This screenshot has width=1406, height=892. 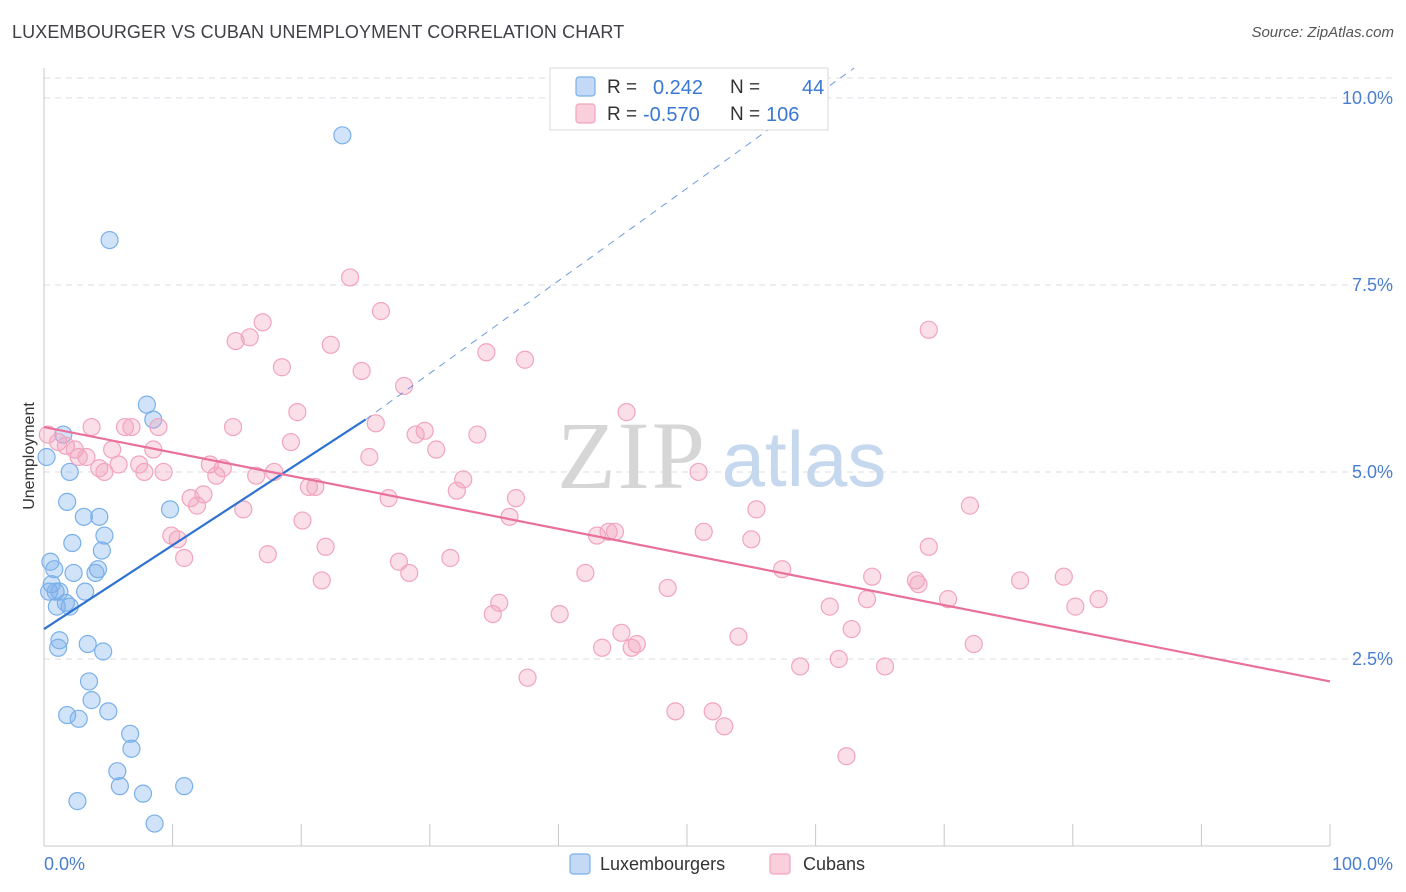 What do you see at coordinates (585, 86) in the screenshot?
I see `legend-swatch-luxembourgers` at bounding box center [585, 86].